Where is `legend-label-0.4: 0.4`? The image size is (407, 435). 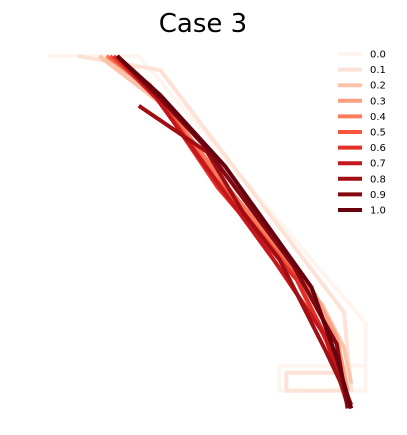
legend-label-0.4: 0.4 is located at coordinates (378, 117).